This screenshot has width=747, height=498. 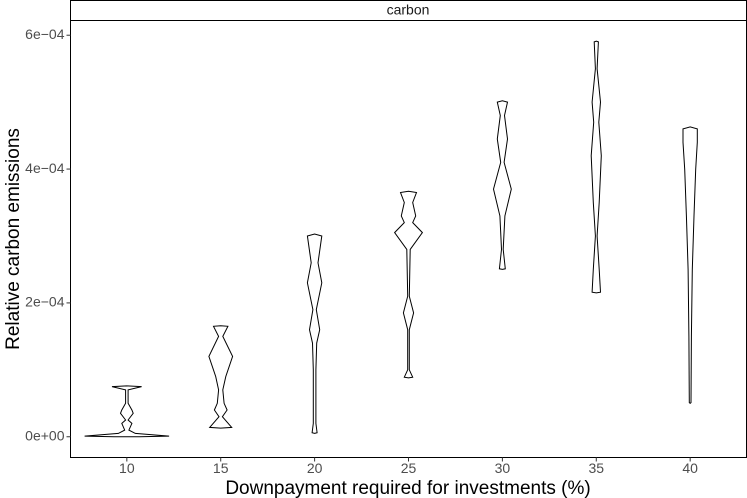 I want to click on x-tick-label: 15, so click(x=221, y=468).